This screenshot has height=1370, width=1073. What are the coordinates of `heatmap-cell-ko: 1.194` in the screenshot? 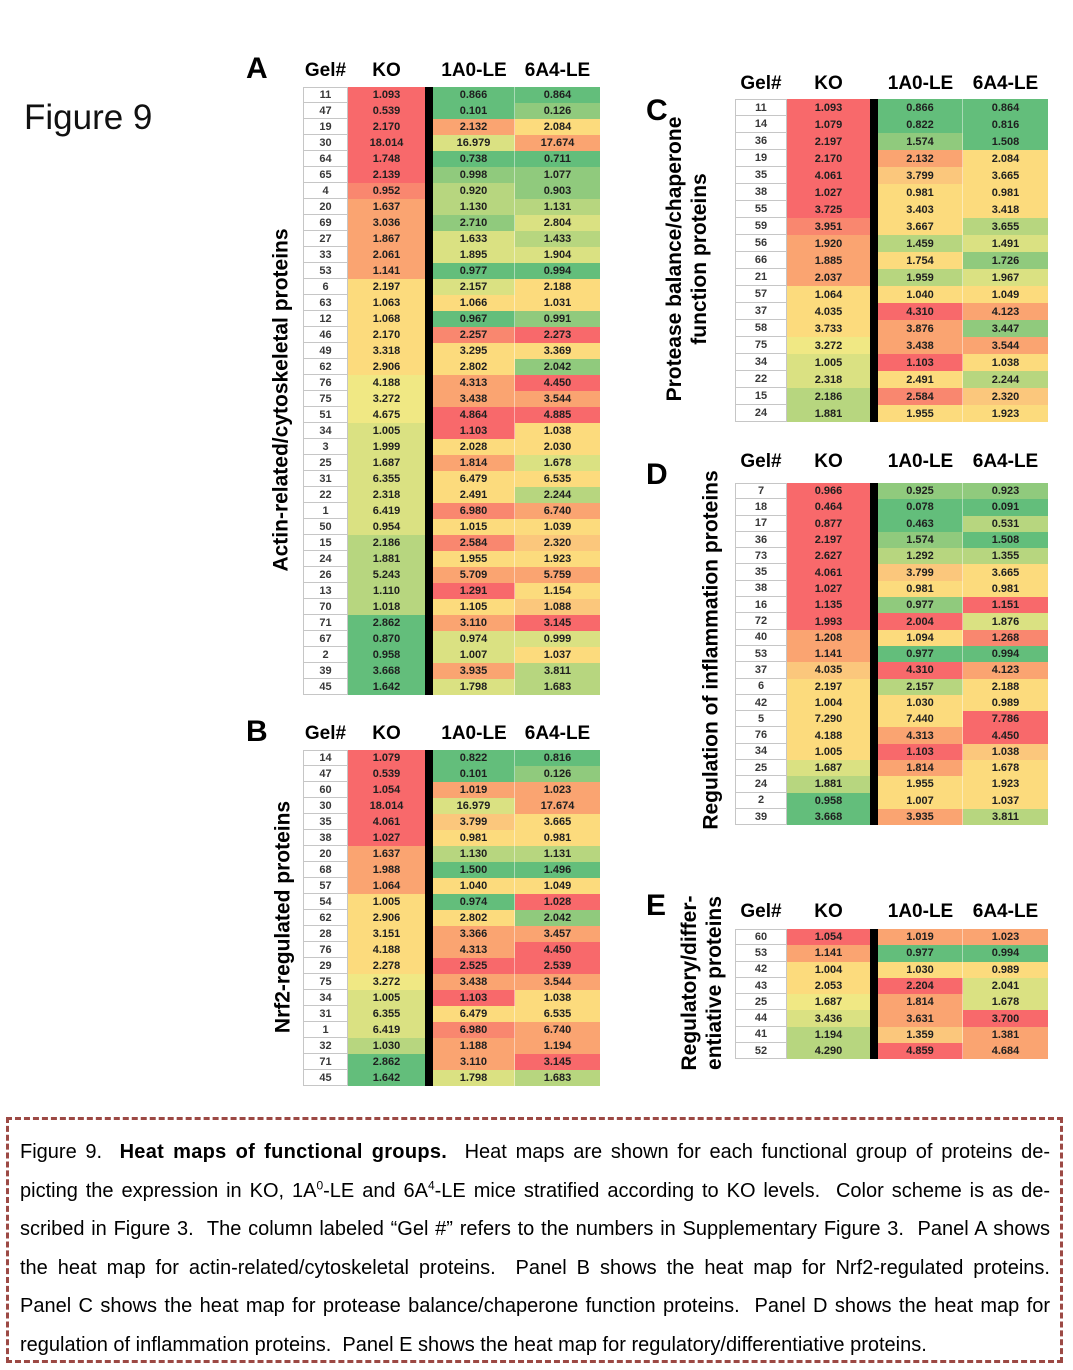 It's located at (828, 1035).